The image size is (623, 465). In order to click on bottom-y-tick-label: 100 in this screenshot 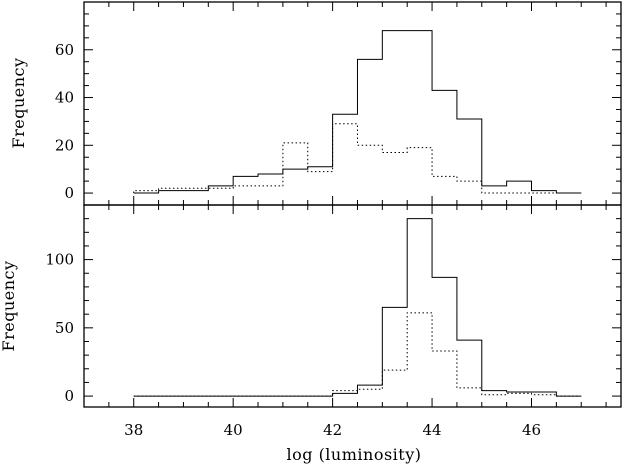, I will do `click(59, 260)`.